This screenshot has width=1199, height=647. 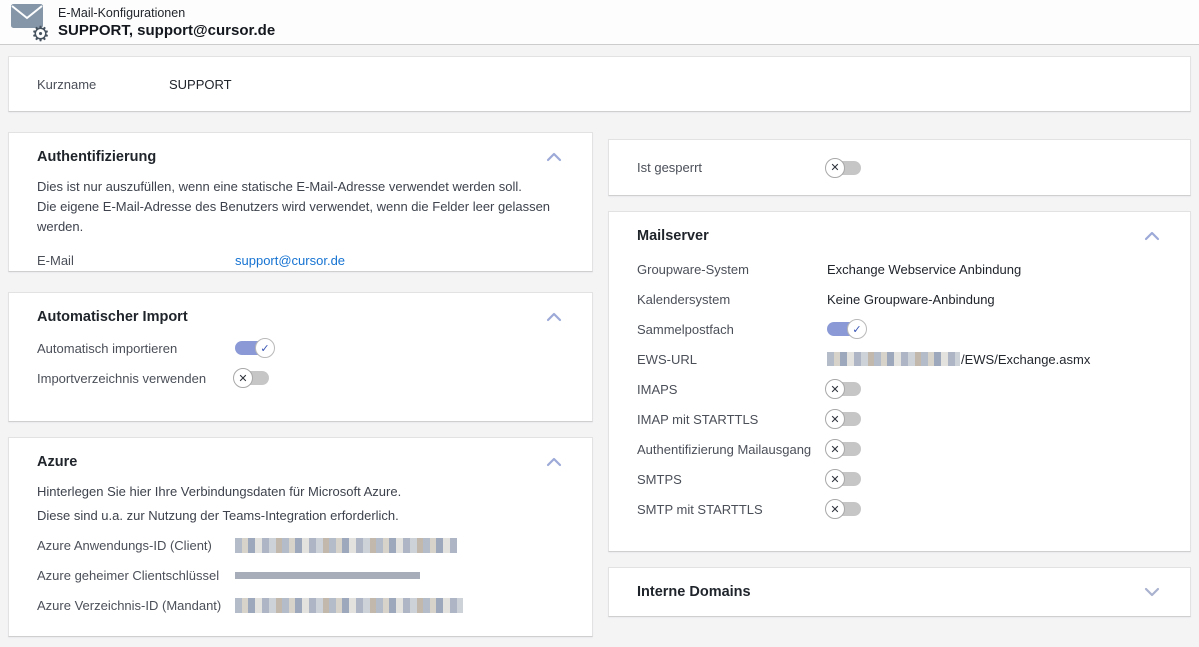 I want to click on section-title: Mailserver, so click(x=673, y=236).